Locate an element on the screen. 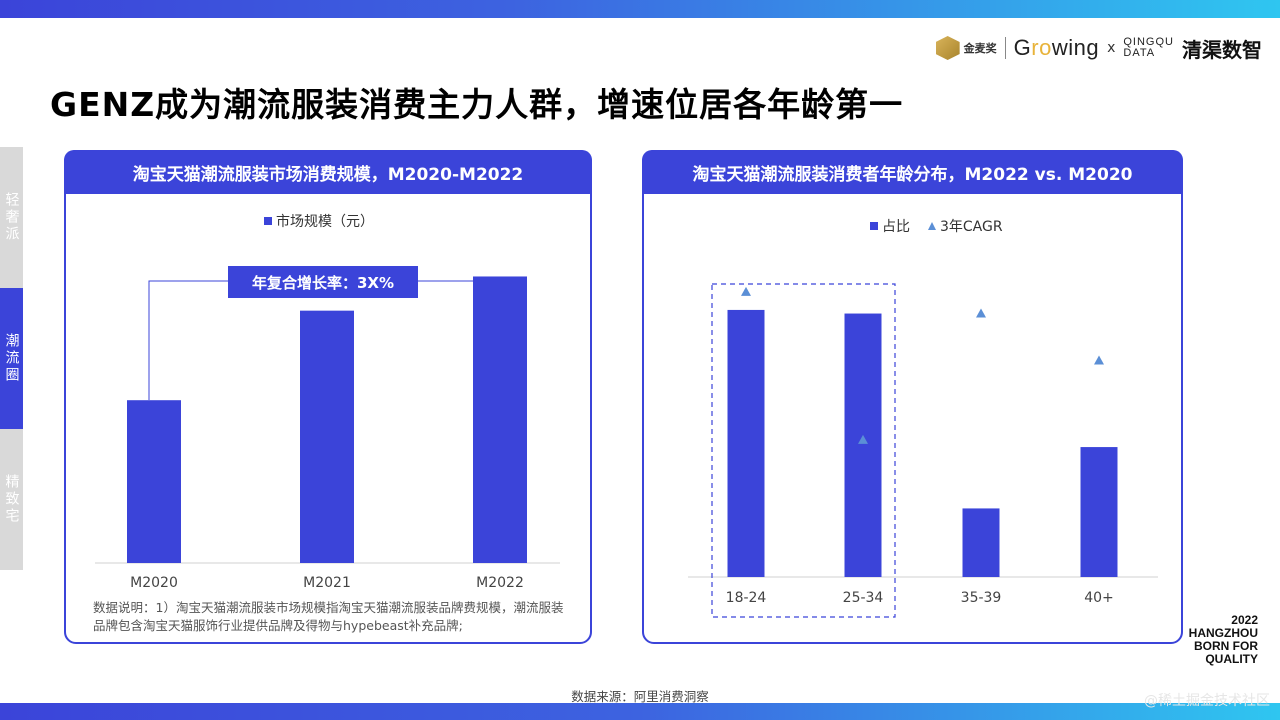 The image size is (1280, 720). watermark: @稀土掘金技术社区 is located at coordinates (1207, 701).